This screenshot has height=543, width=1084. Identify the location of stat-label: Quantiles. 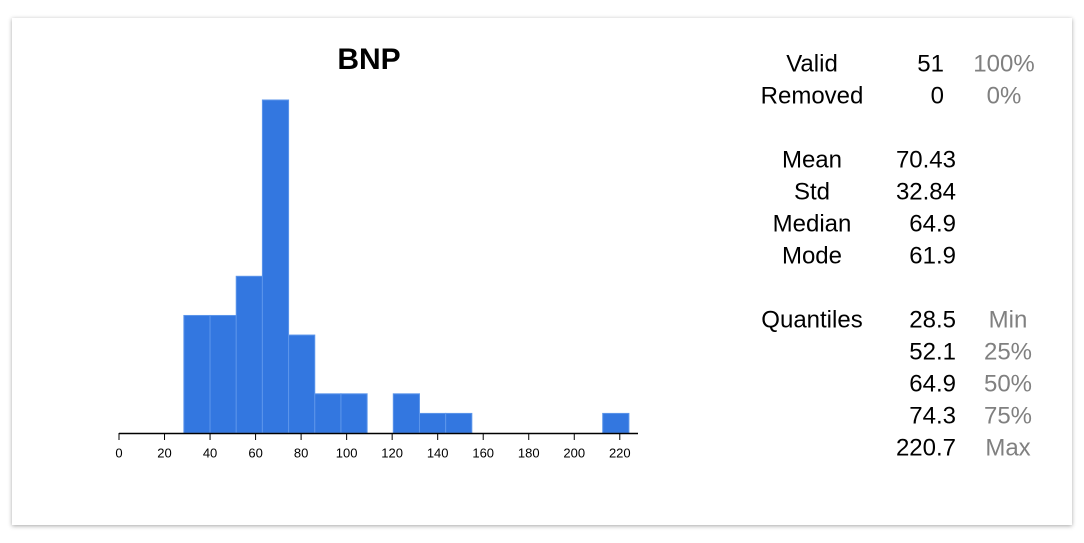
(811, 319).